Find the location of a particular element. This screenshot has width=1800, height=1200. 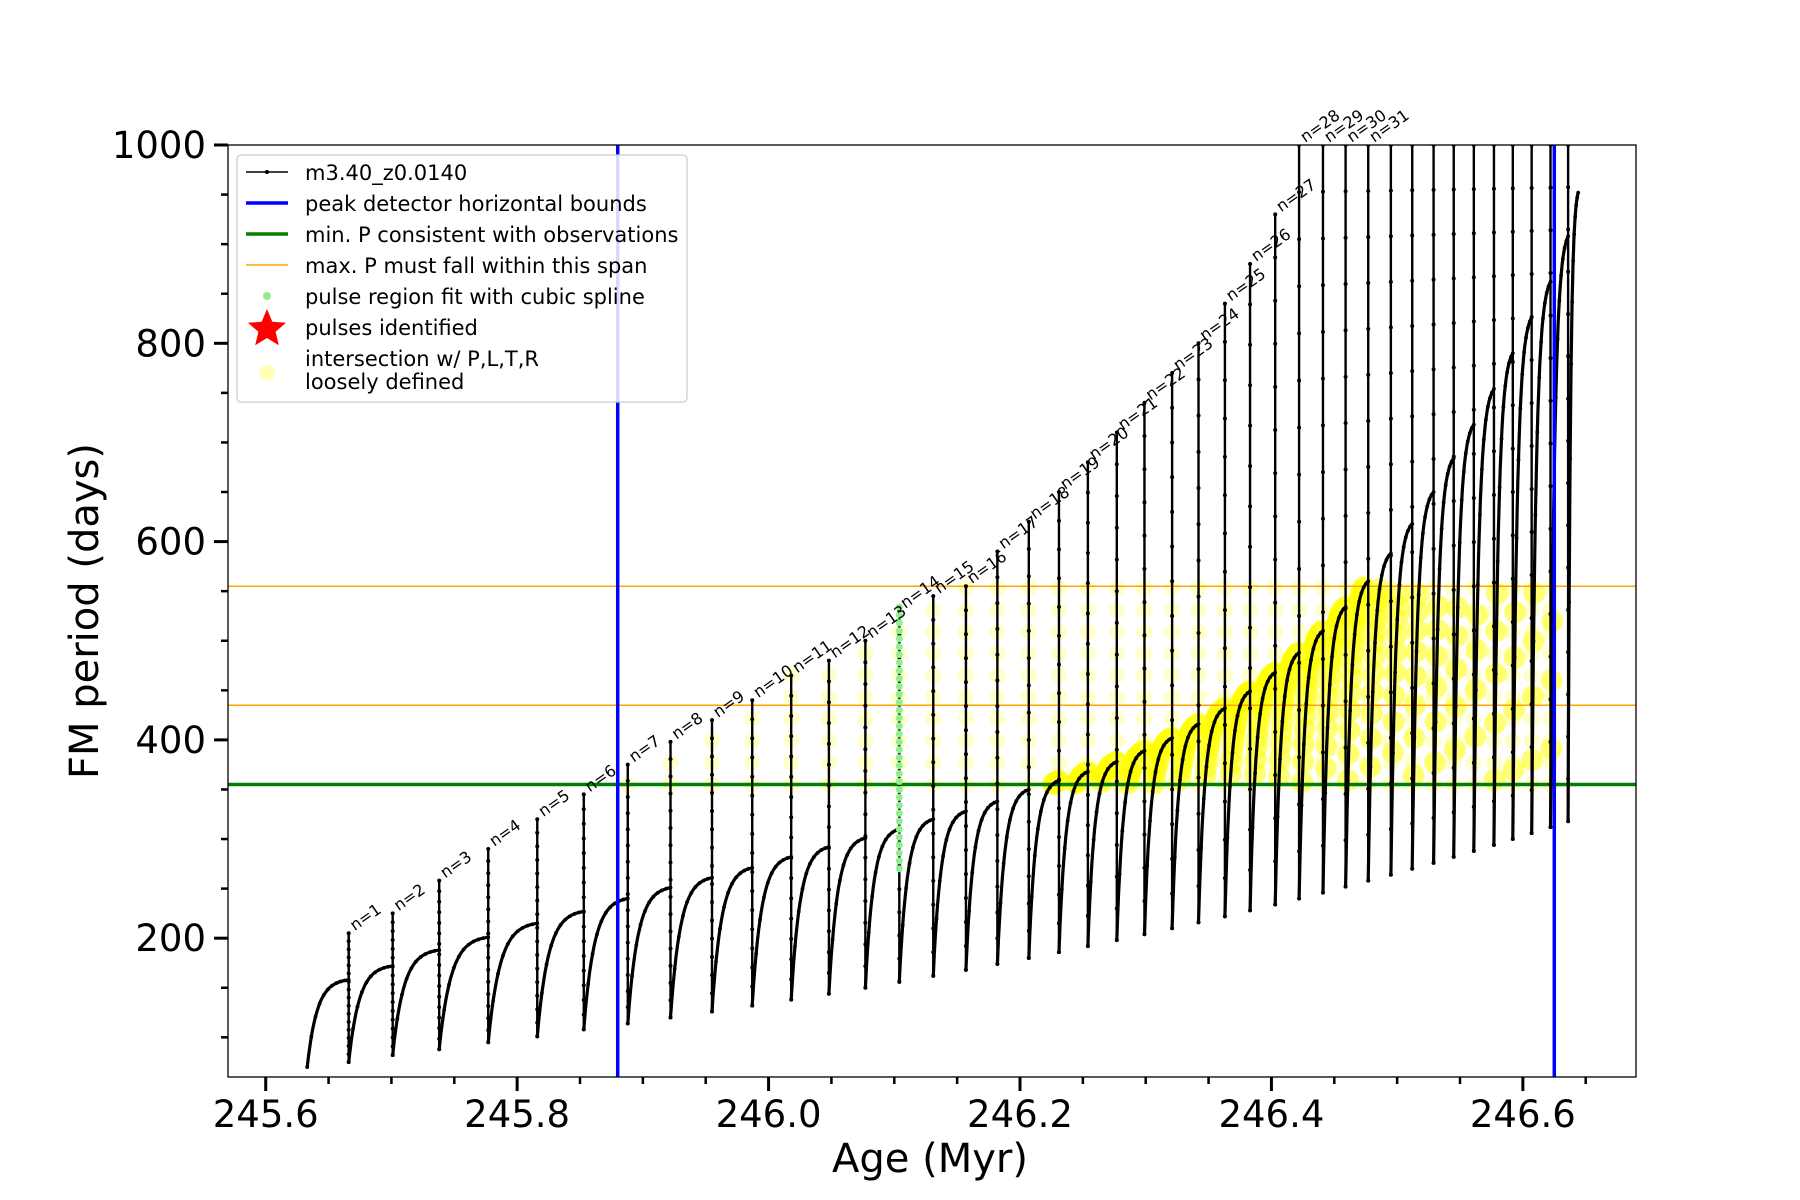

x-tick-label: 246.0 is located at coordinates (769, 1114).